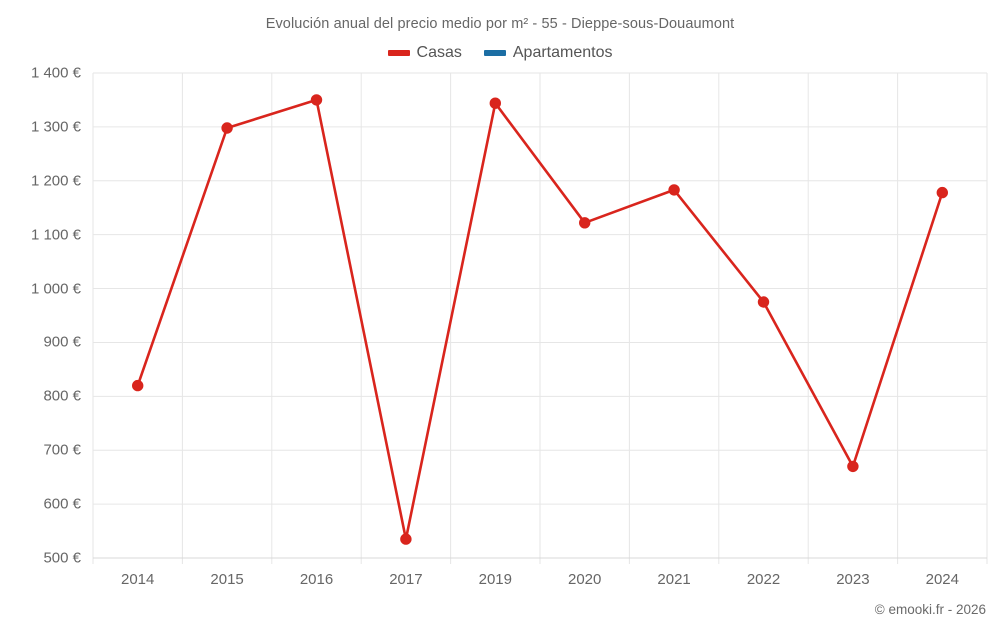 This screenshot has width=1000, height=625. What do you see at coordinates (930, 609) in the screenshot?
I see `credit-text: © emooki.fr - 2026` at bounding box center [930, 609].